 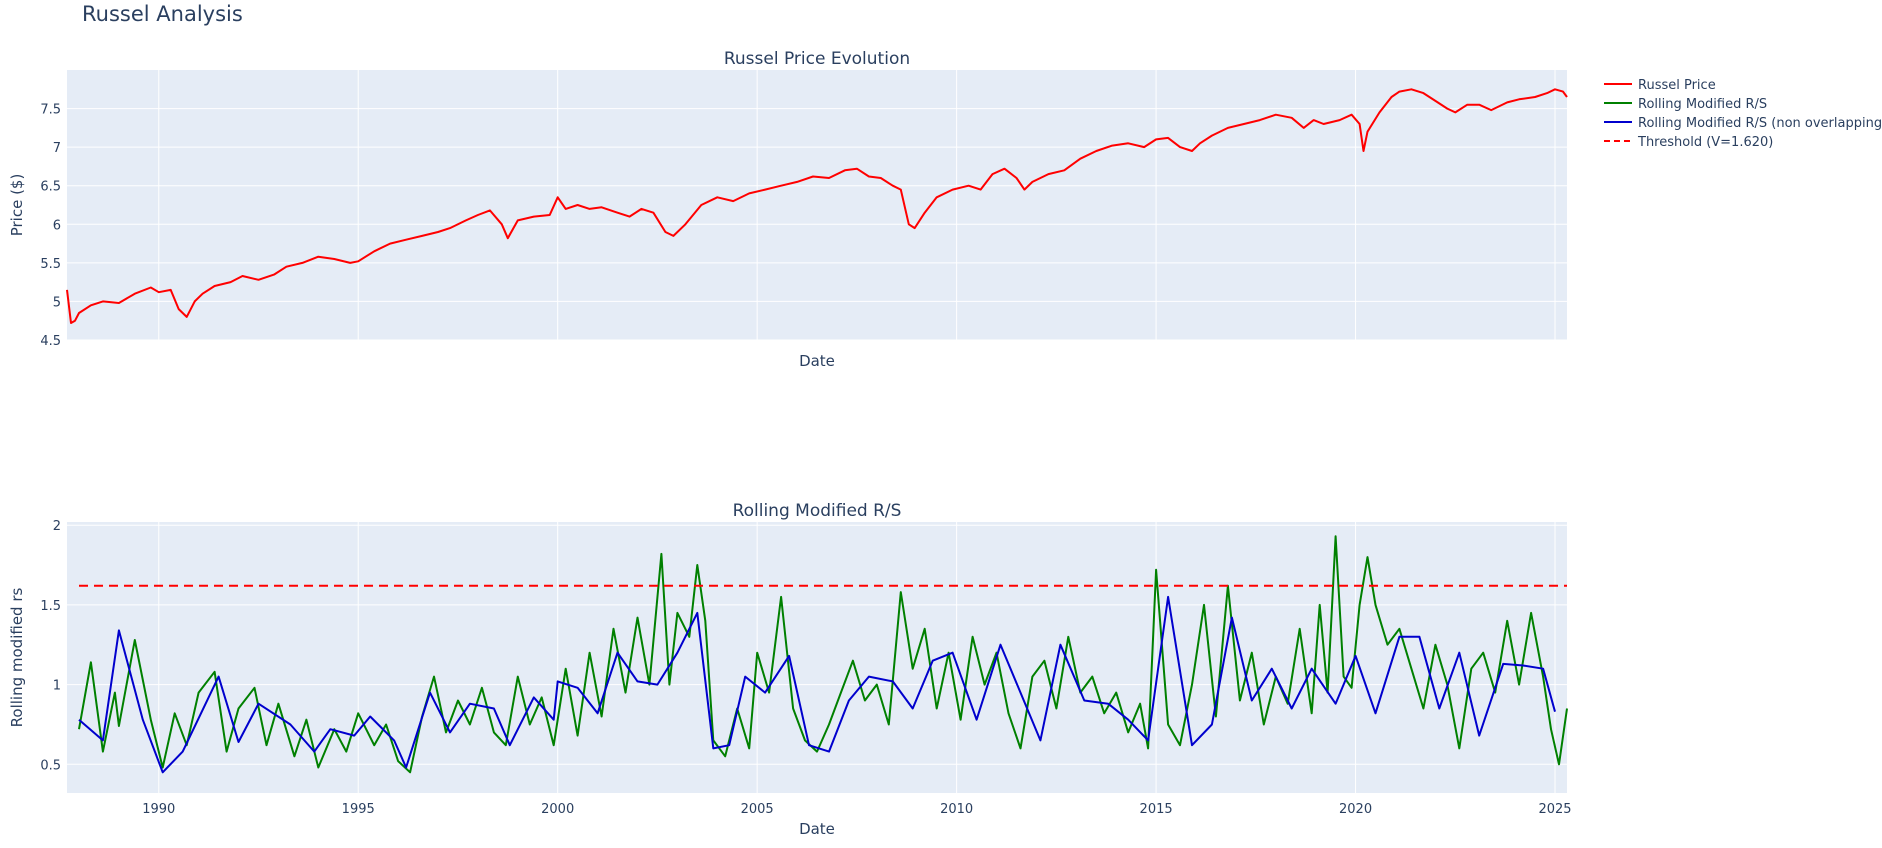 What do you see at coordinates (158, 809) in the screenshot?
I see `x-tick-label: 1990` at bounding box center [158, 809].